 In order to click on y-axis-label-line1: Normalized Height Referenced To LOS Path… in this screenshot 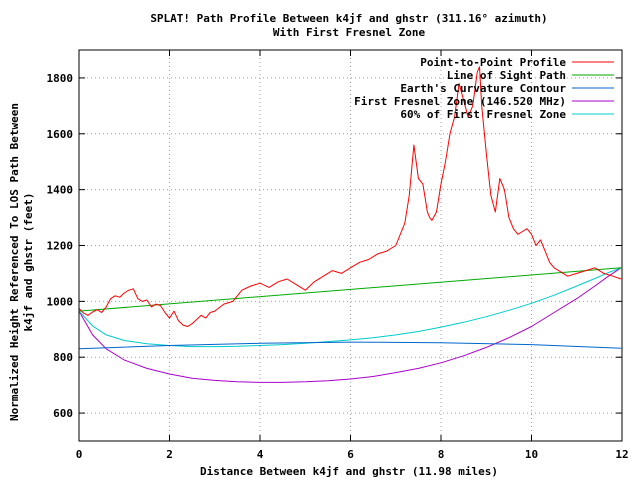, I will do `click(14, 262)`.